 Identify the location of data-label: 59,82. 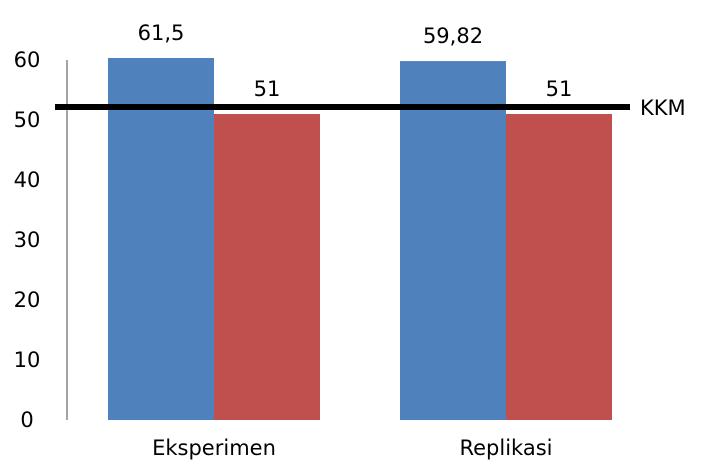
(453, 36).